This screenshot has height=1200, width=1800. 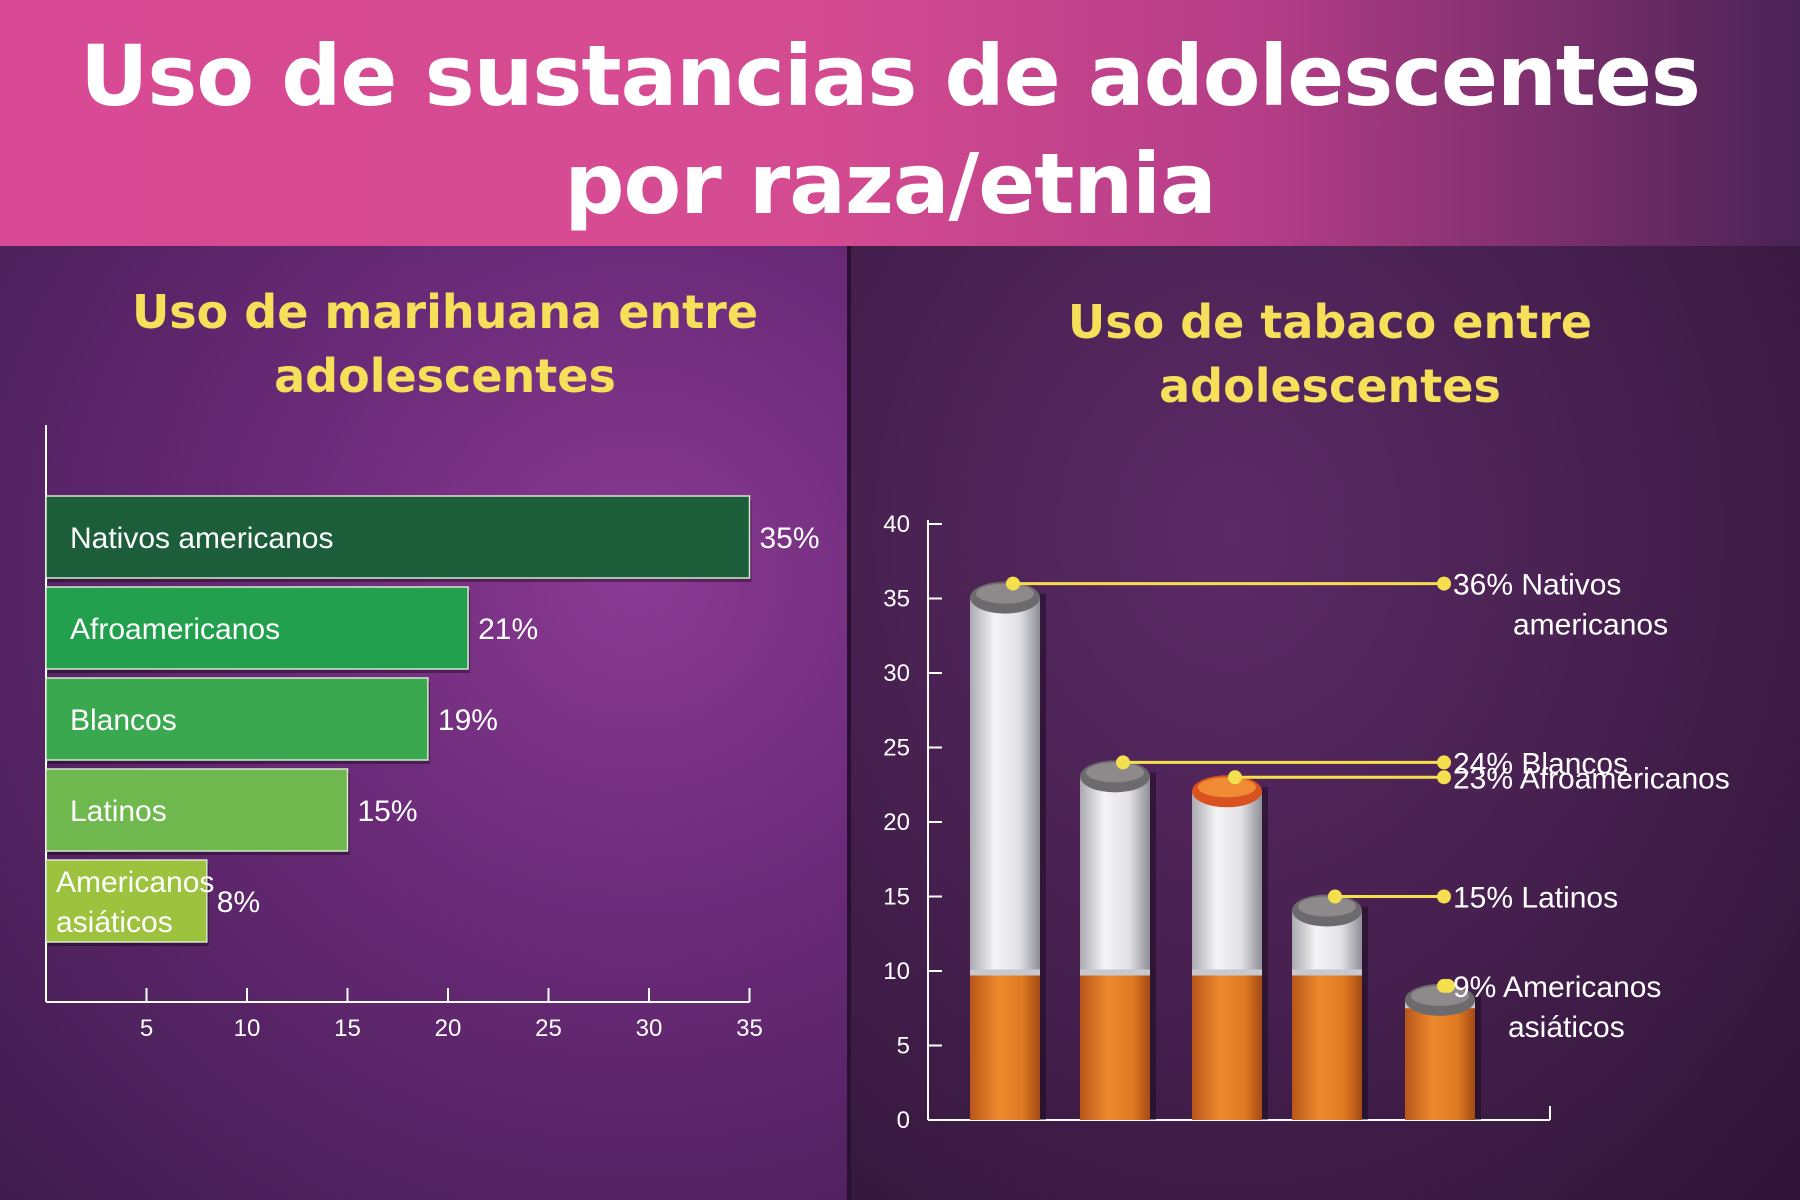 What do you see at coordinates (123, 720) in the screenshot?
I see `bar-category-label: Blancos` at bounding box center [123, 720].